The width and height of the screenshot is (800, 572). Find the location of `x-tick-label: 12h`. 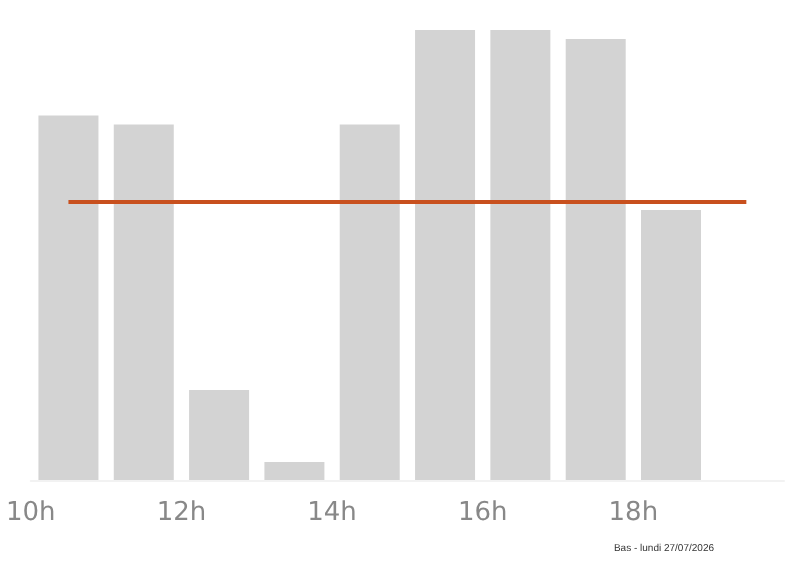

x-tick-label: 12h is located at coordinates (181, 513).